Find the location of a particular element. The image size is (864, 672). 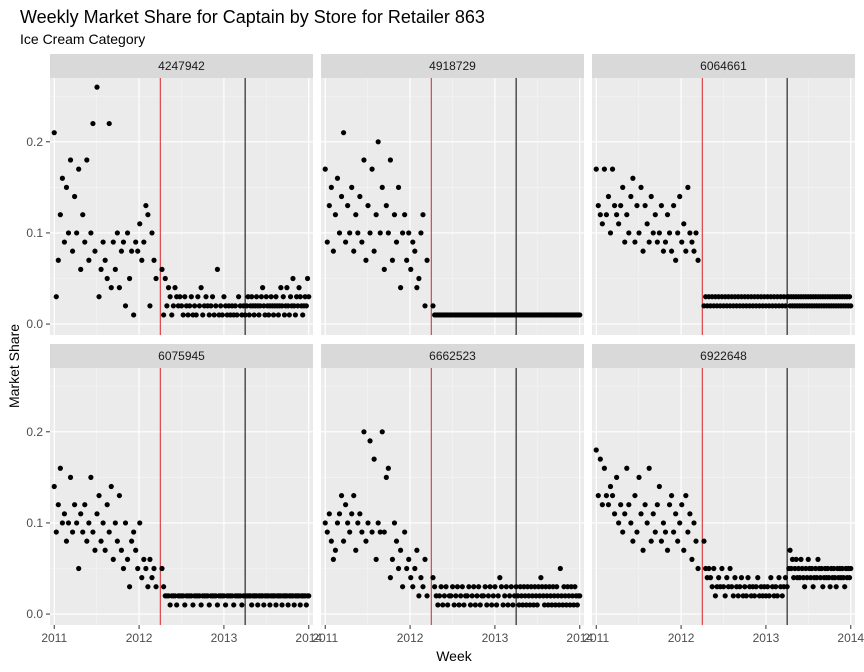

x-tick-label: 2012 is located at coordinates (139, 638).